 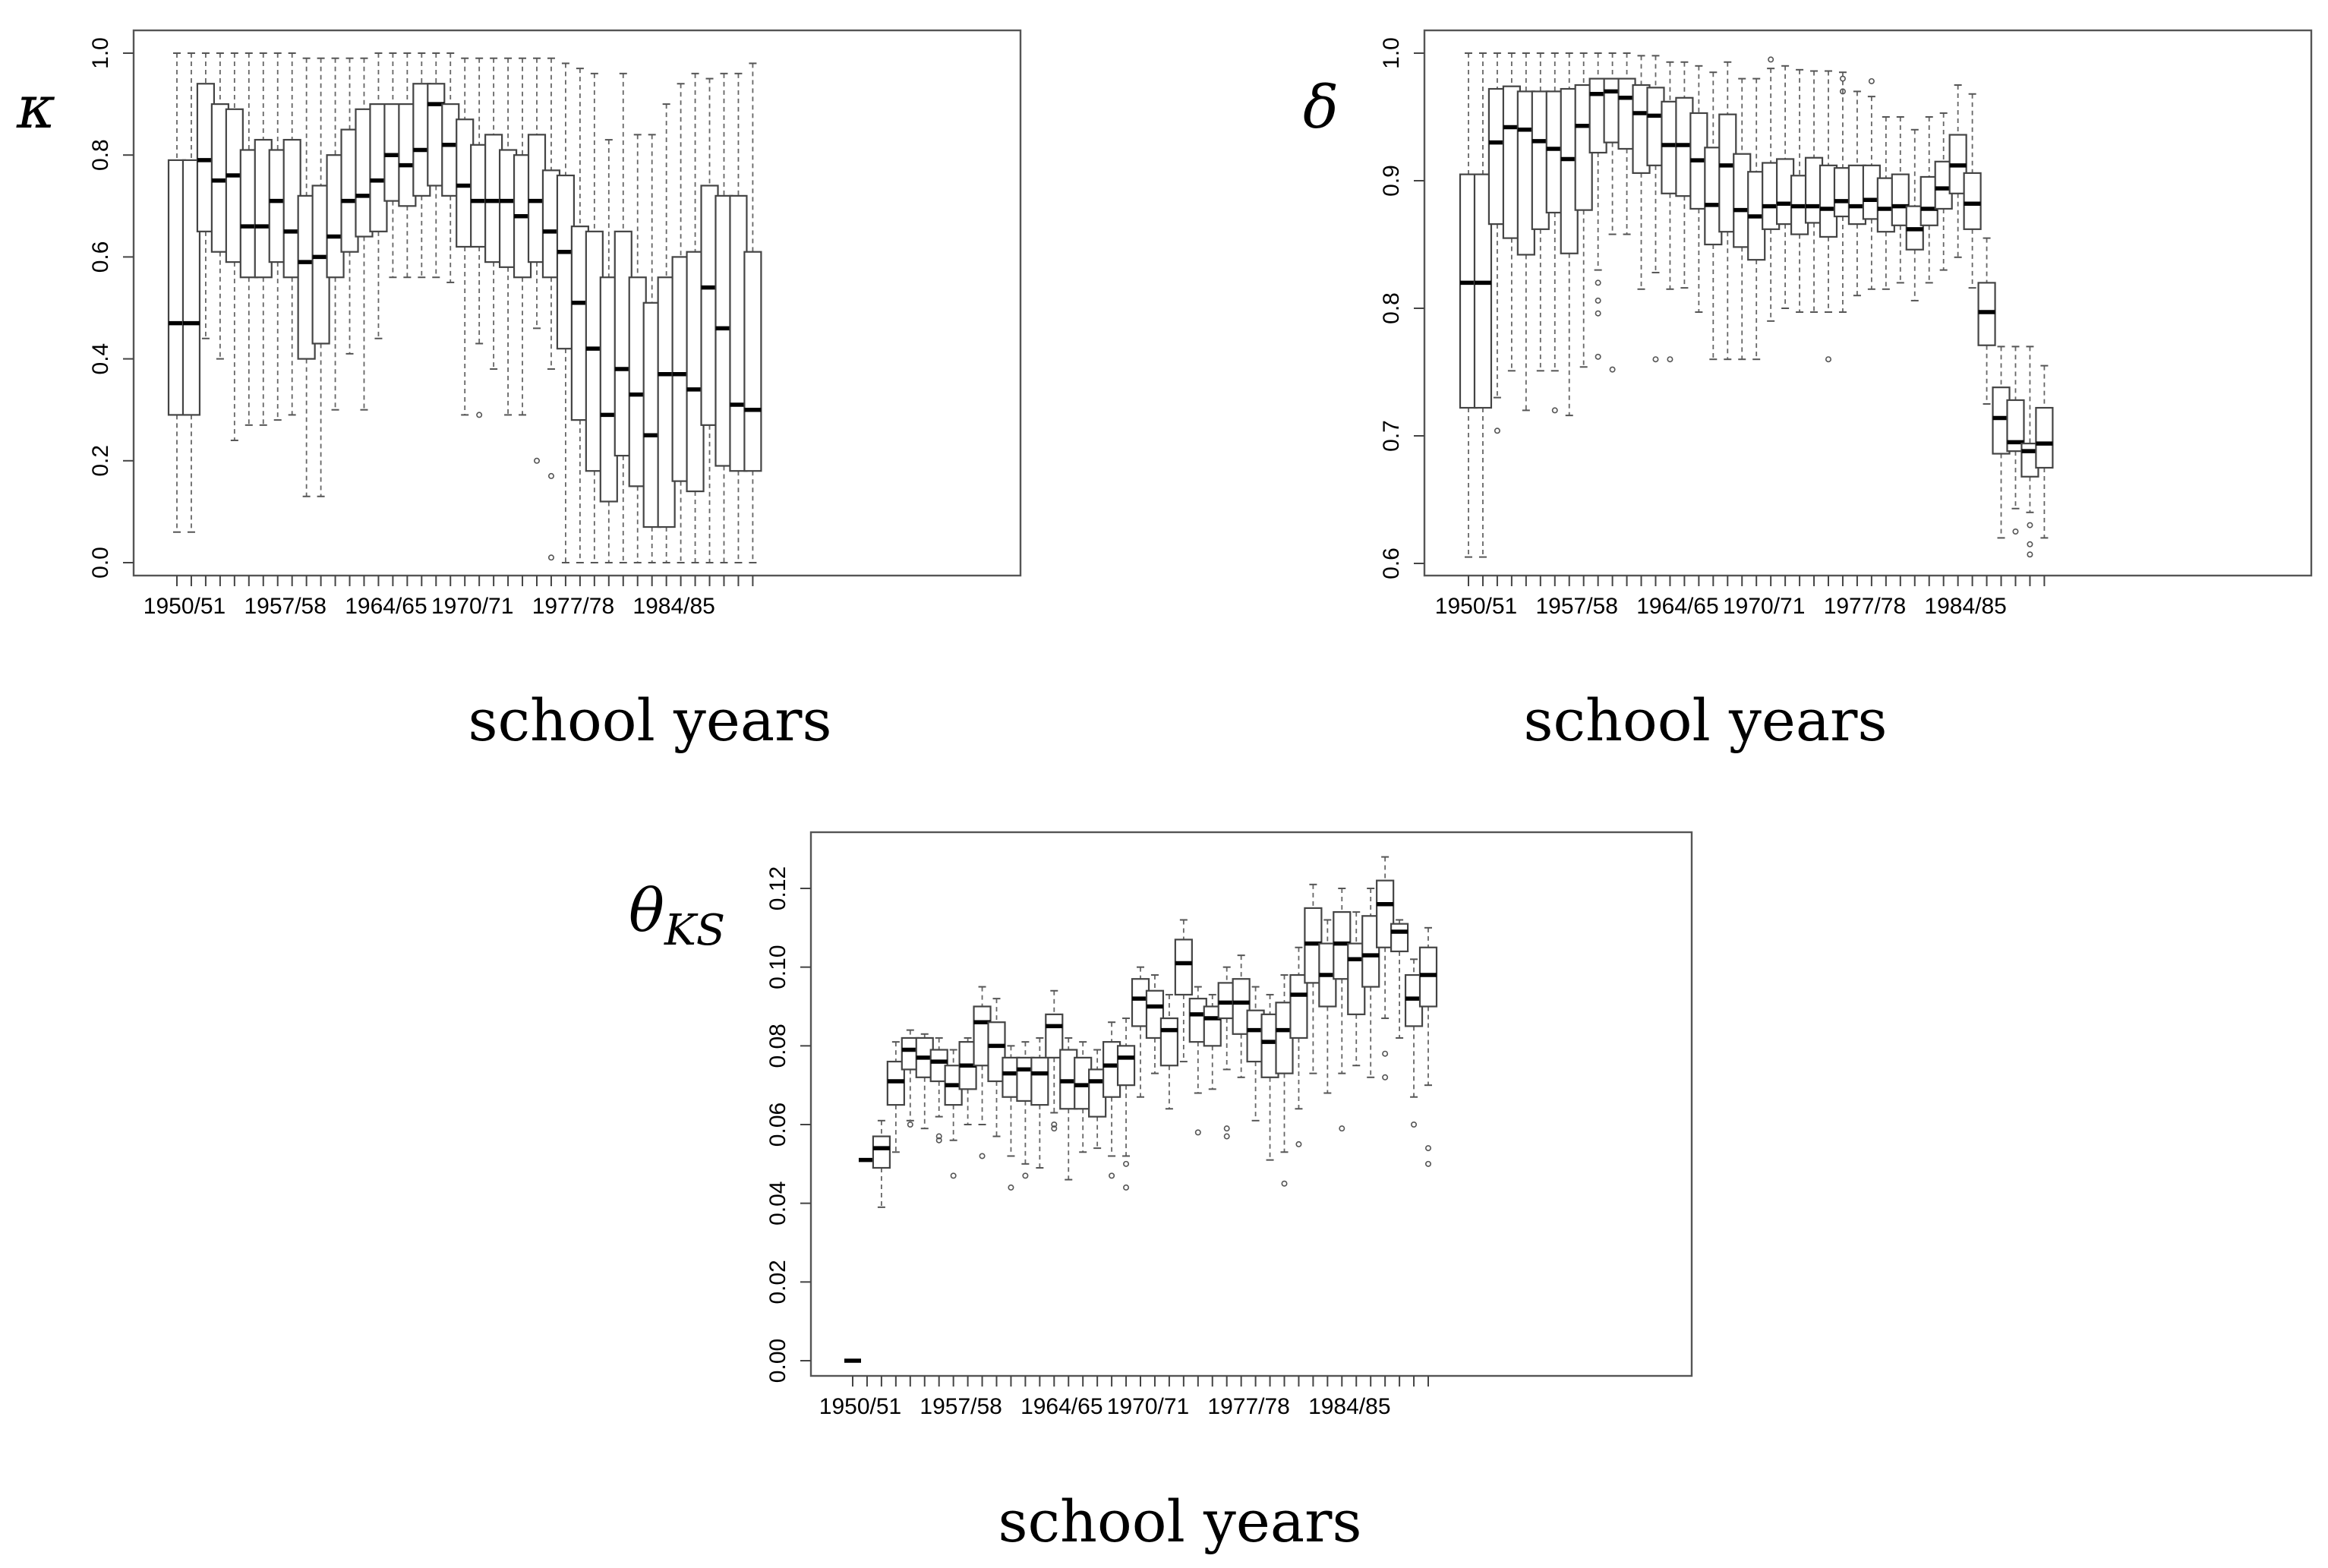 What do you see at coordinates (777, 1203) in the screenshot?
I see `theta-ks-y-tick-label: 0.04` at bounding box center [777, 1203].